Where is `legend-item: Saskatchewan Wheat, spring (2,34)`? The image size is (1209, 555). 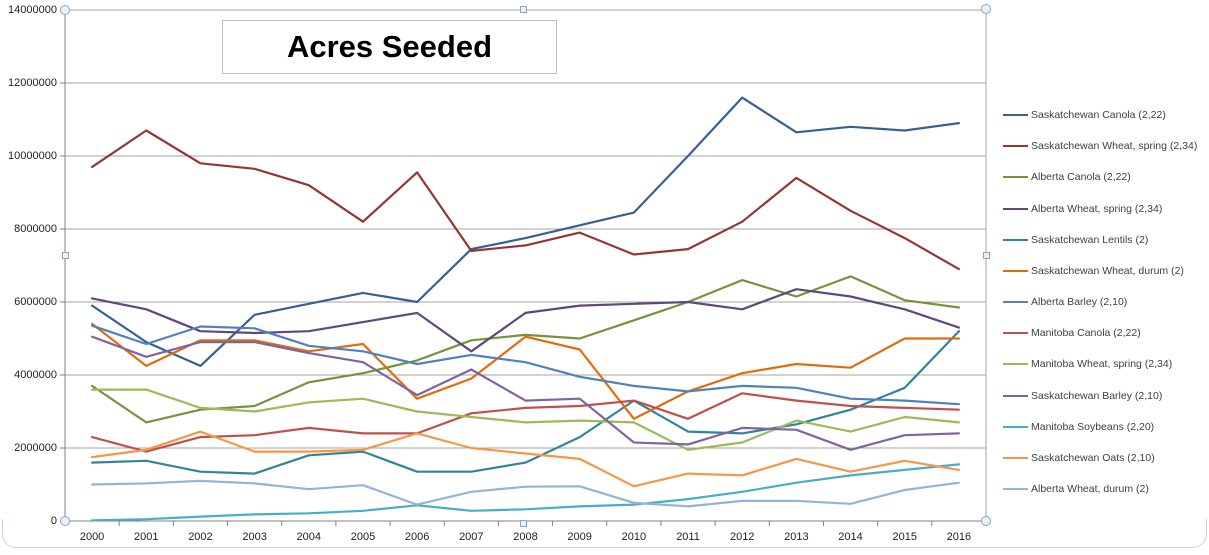
legend-item: Saskatchewan Wheat, spring (2,34) is located at coordinates (1100, 146).